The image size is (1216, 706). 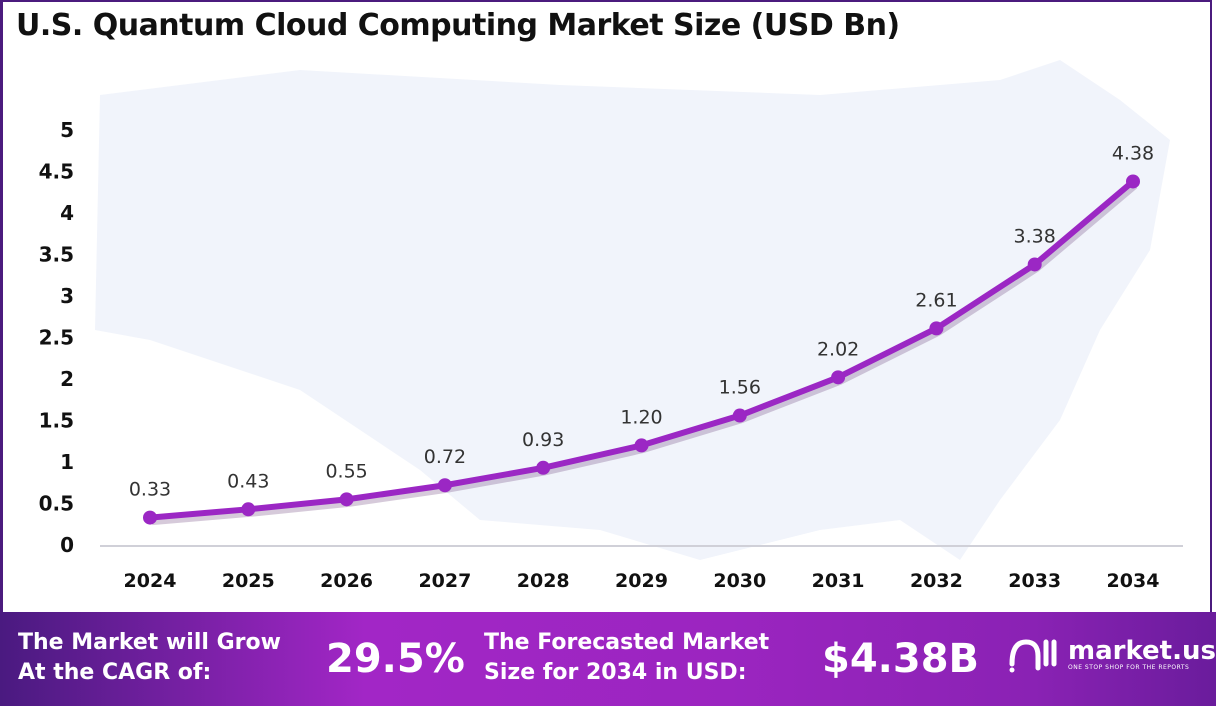 I want to click on data-label: 0.43, so click(x=248, y=481).